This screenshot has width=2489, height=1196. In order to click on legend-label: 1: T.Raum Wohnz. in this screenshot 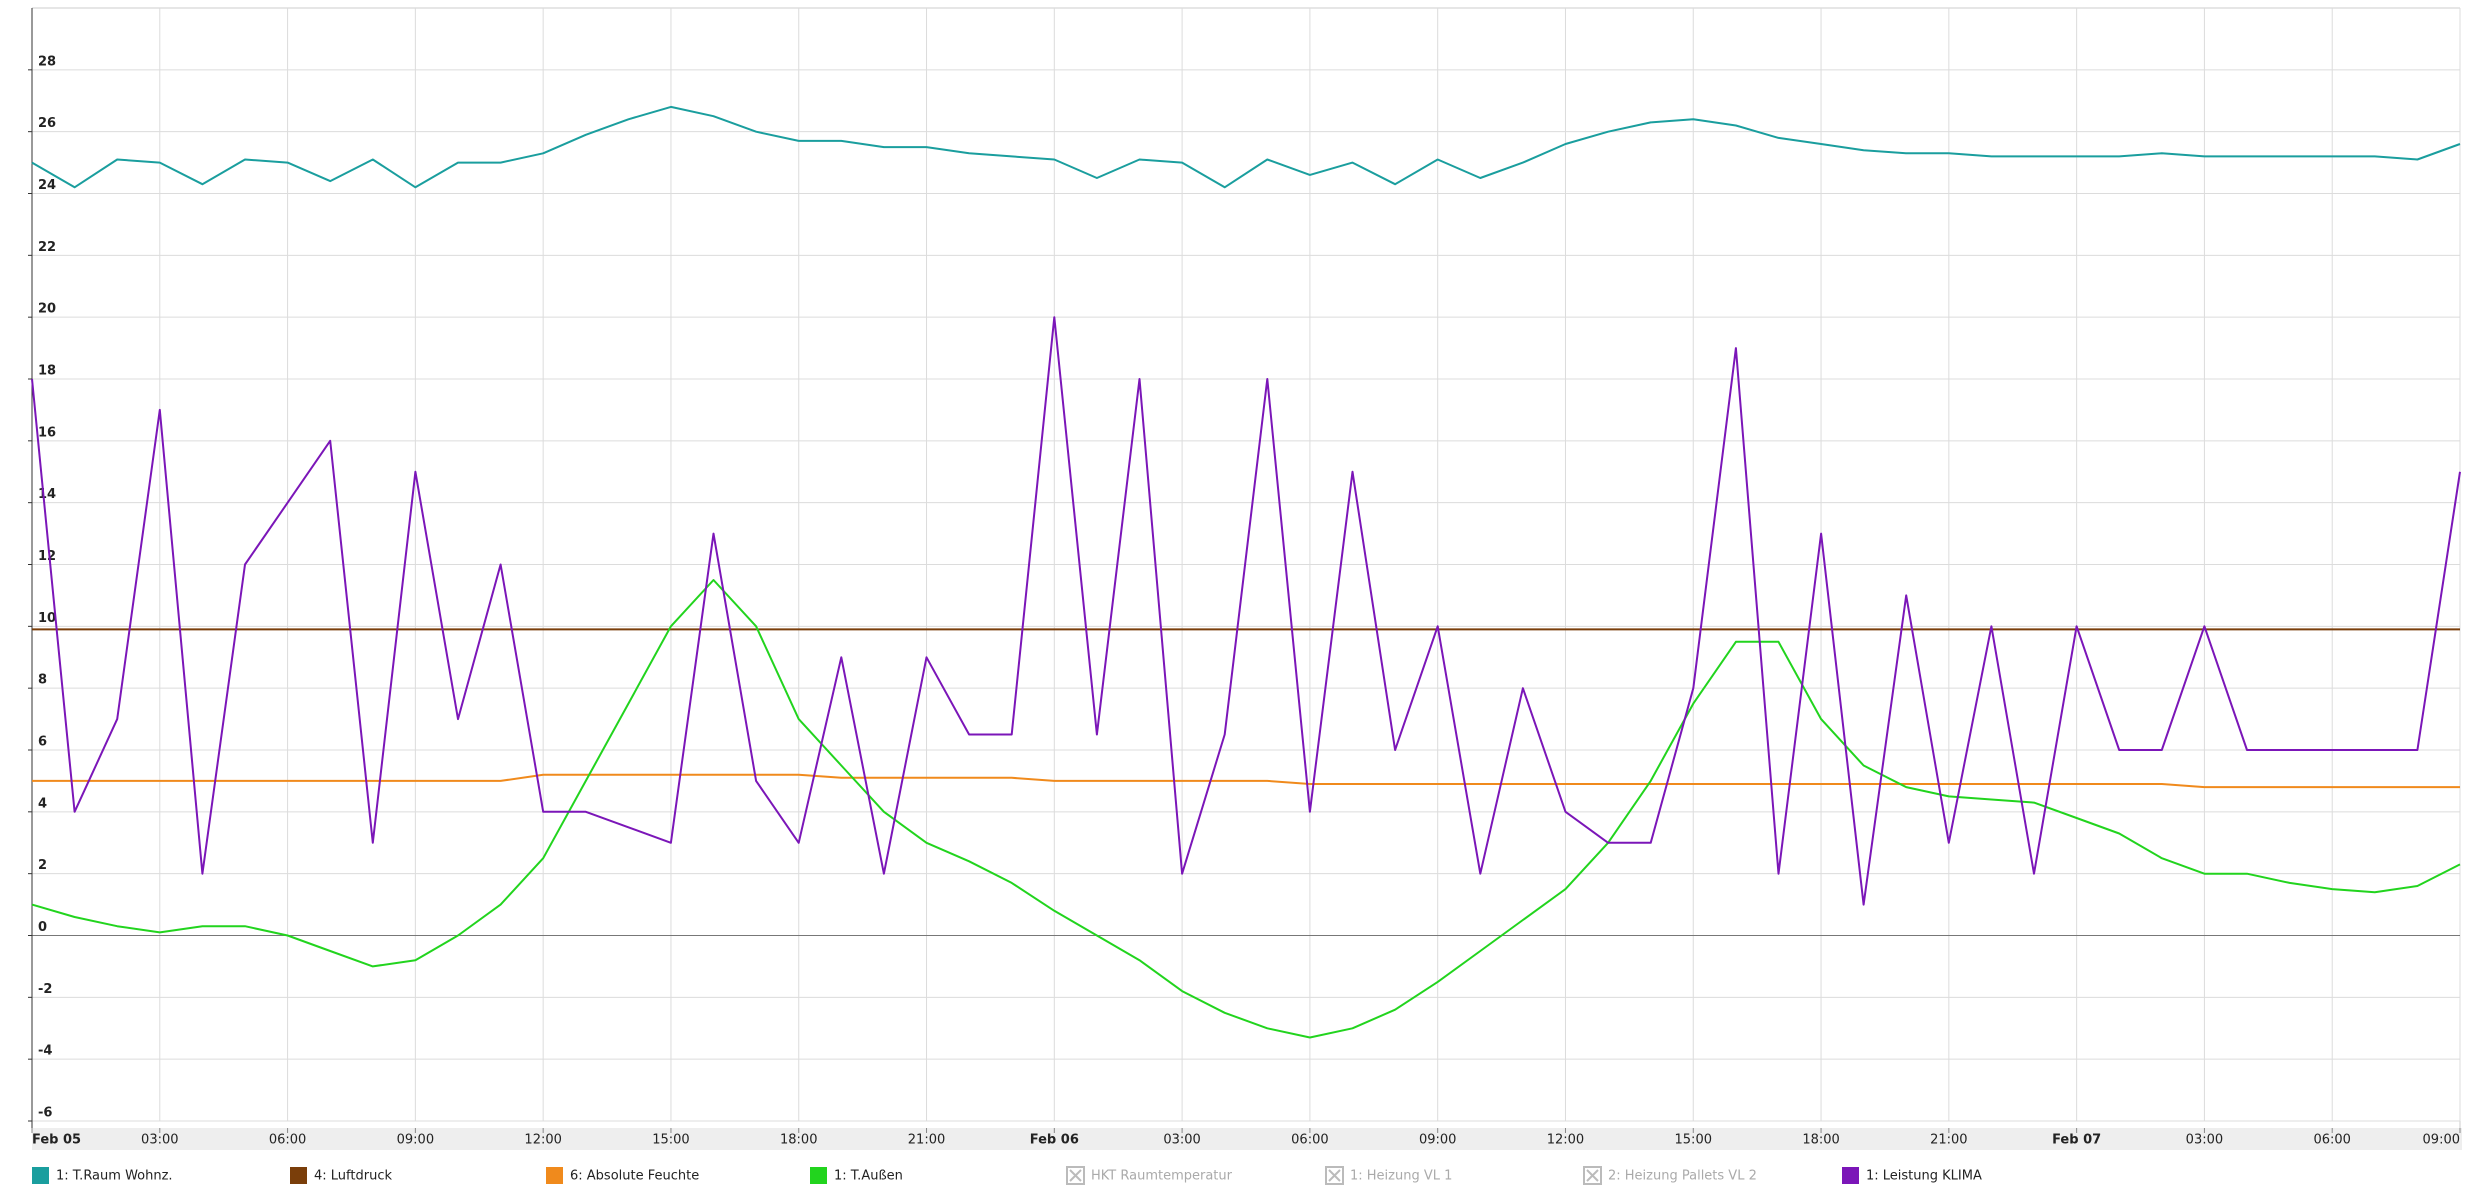, I will do `click(114, 1176)`.